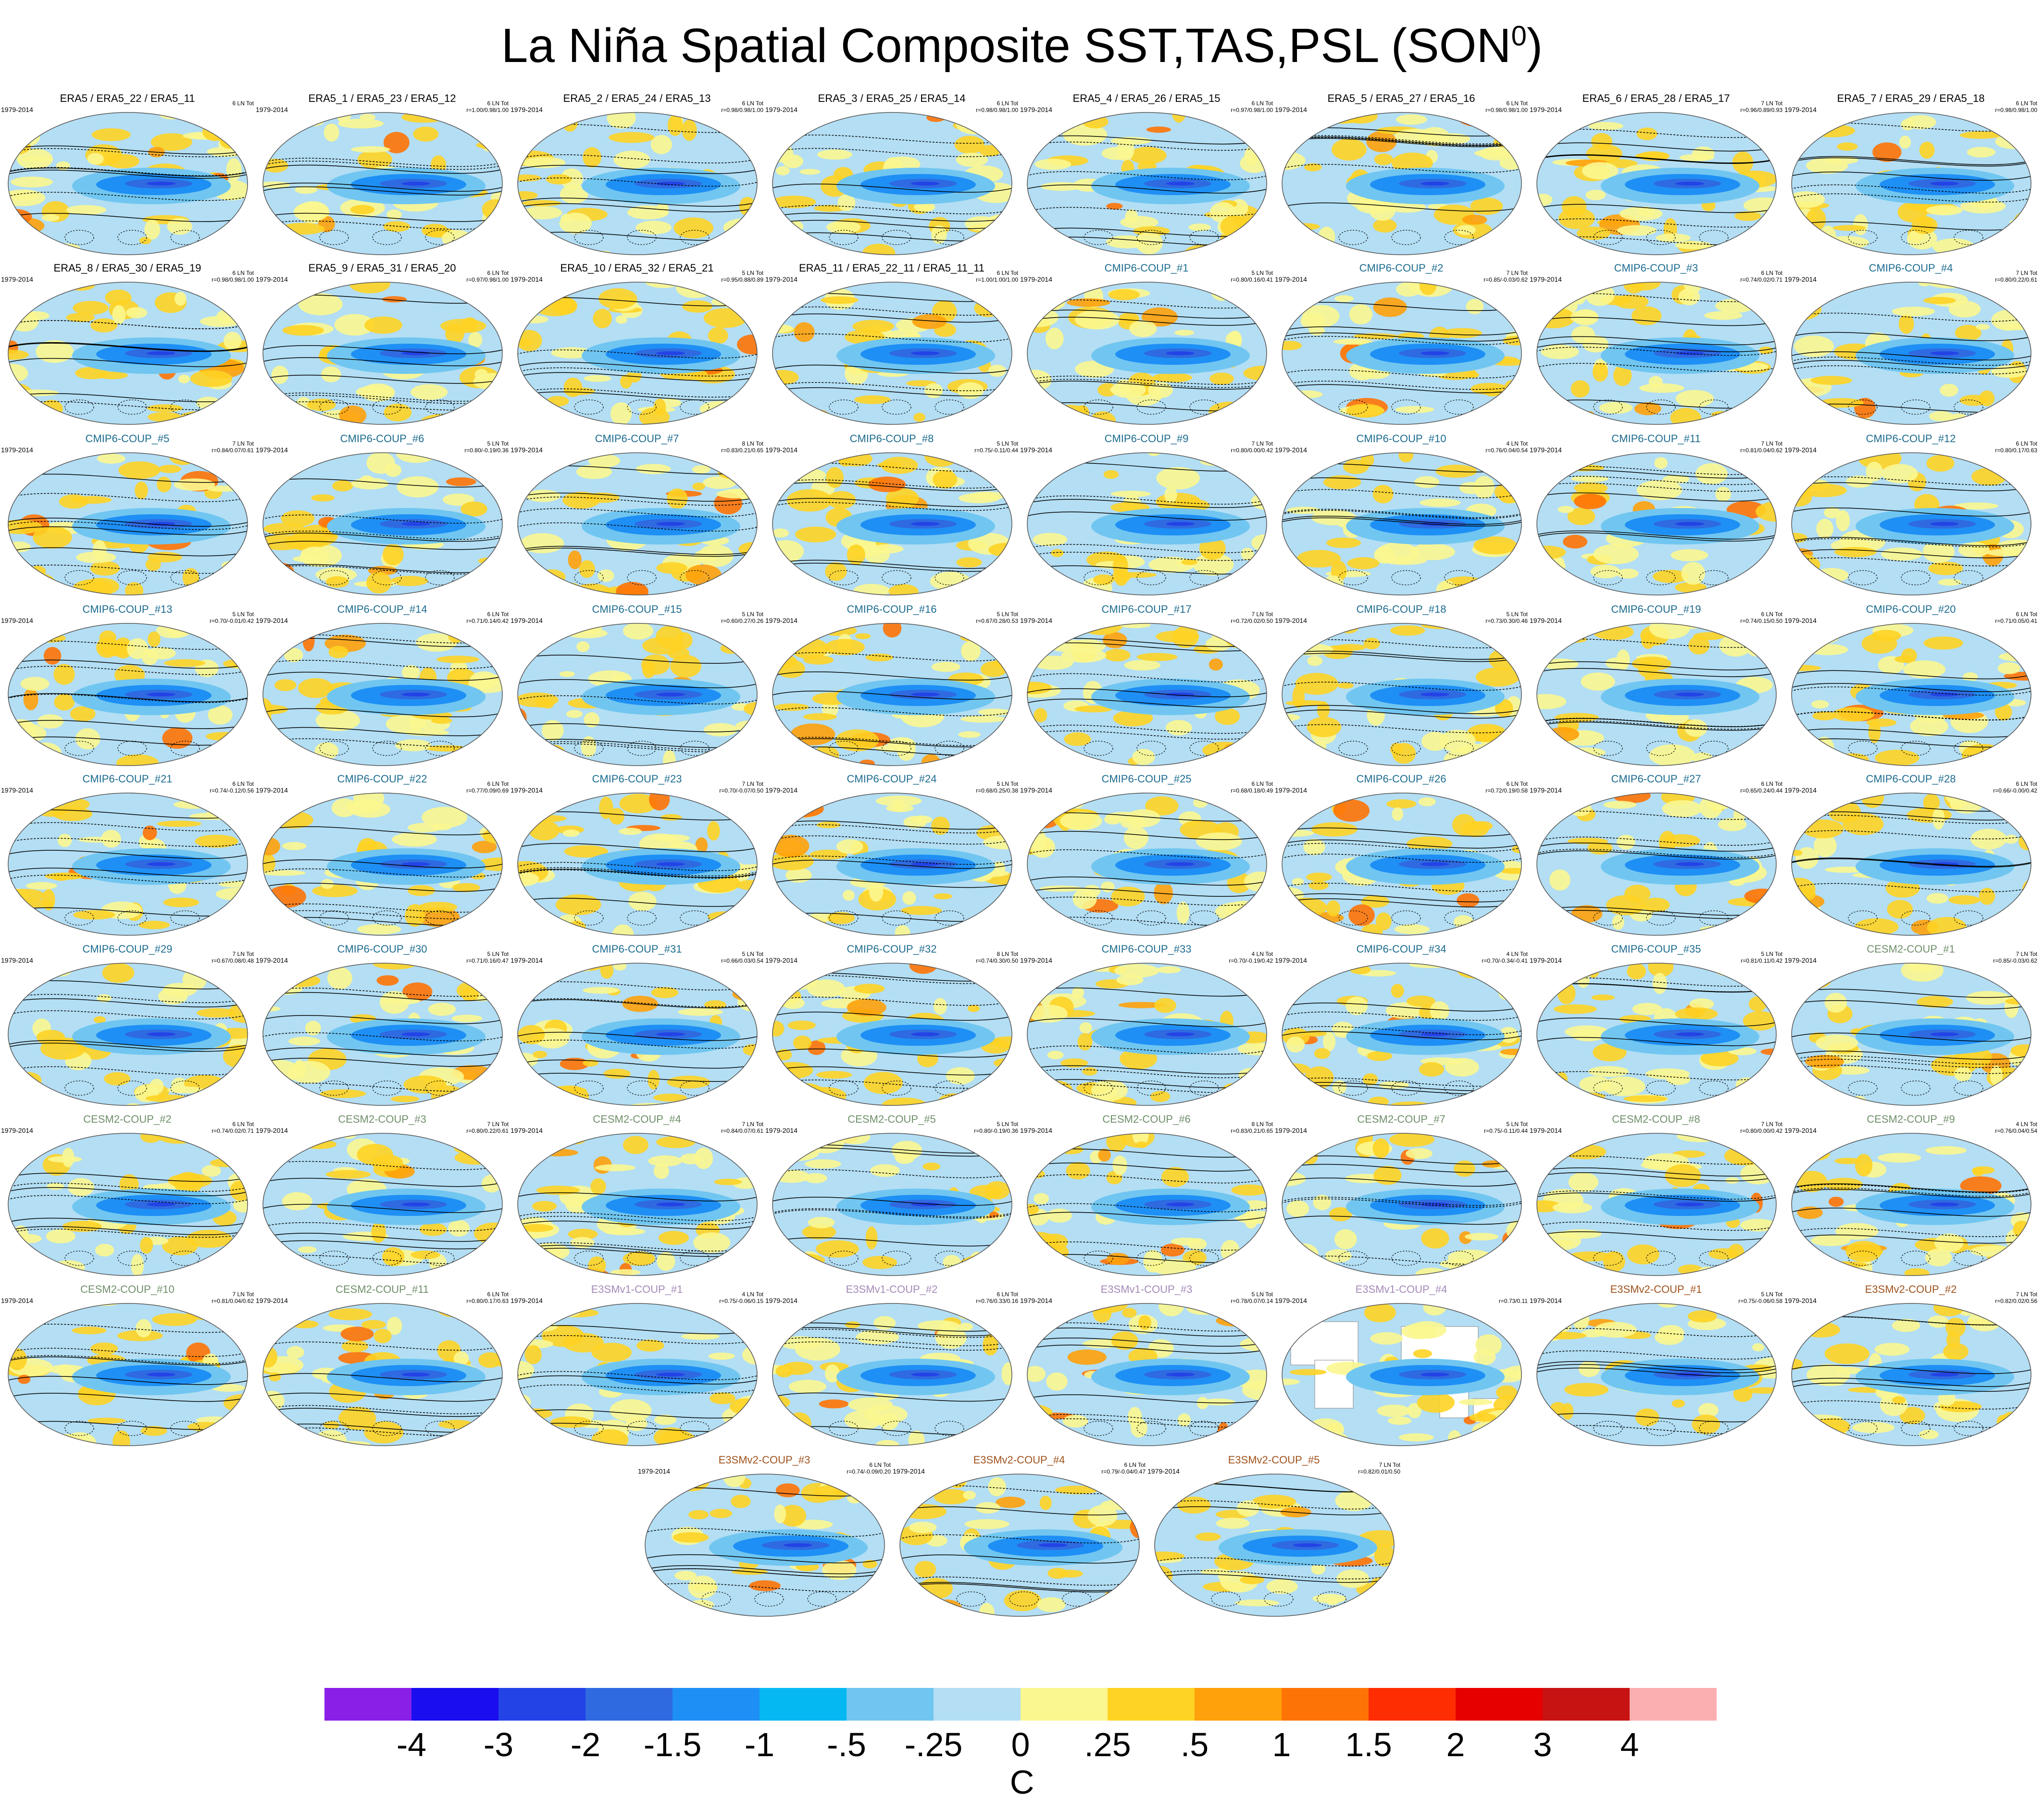  Describe the element at coordinates (2015, 787) in the screenshot. I see `panel-stats: 6 LN Tot r=0.66/-0.00/0.42` at that location.